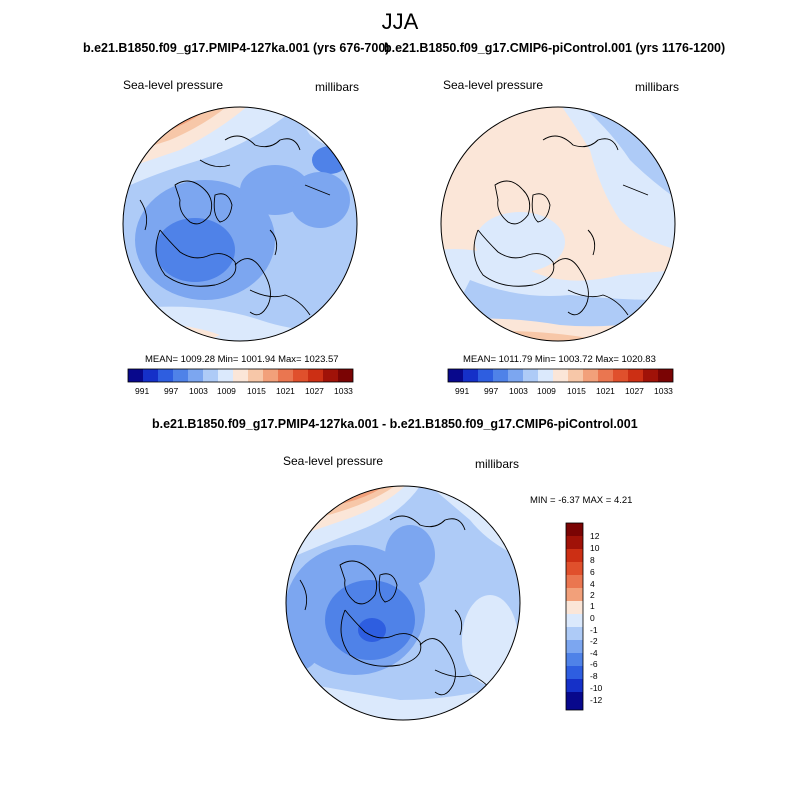  Describe the element at coordinates (592, 560) in the screenshot. I see `panel3-tick: 8` at that location.